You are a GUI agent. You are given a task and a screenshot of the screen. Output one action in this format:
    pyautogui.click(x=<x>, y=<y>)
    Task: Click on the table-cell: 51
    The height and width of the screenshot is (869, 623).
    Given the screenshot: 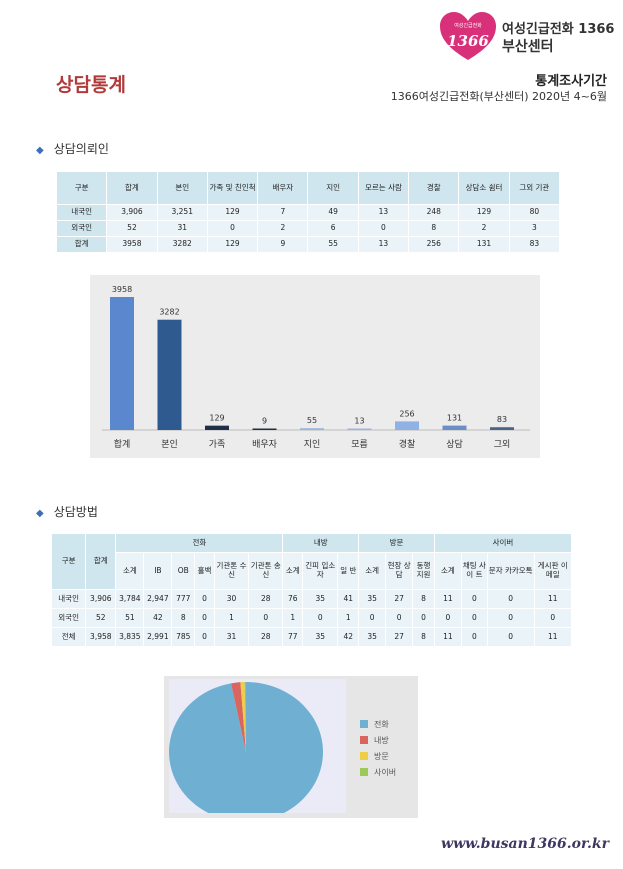 What is the action you would take?
    pyautogui.click(x=130, y=618)
    